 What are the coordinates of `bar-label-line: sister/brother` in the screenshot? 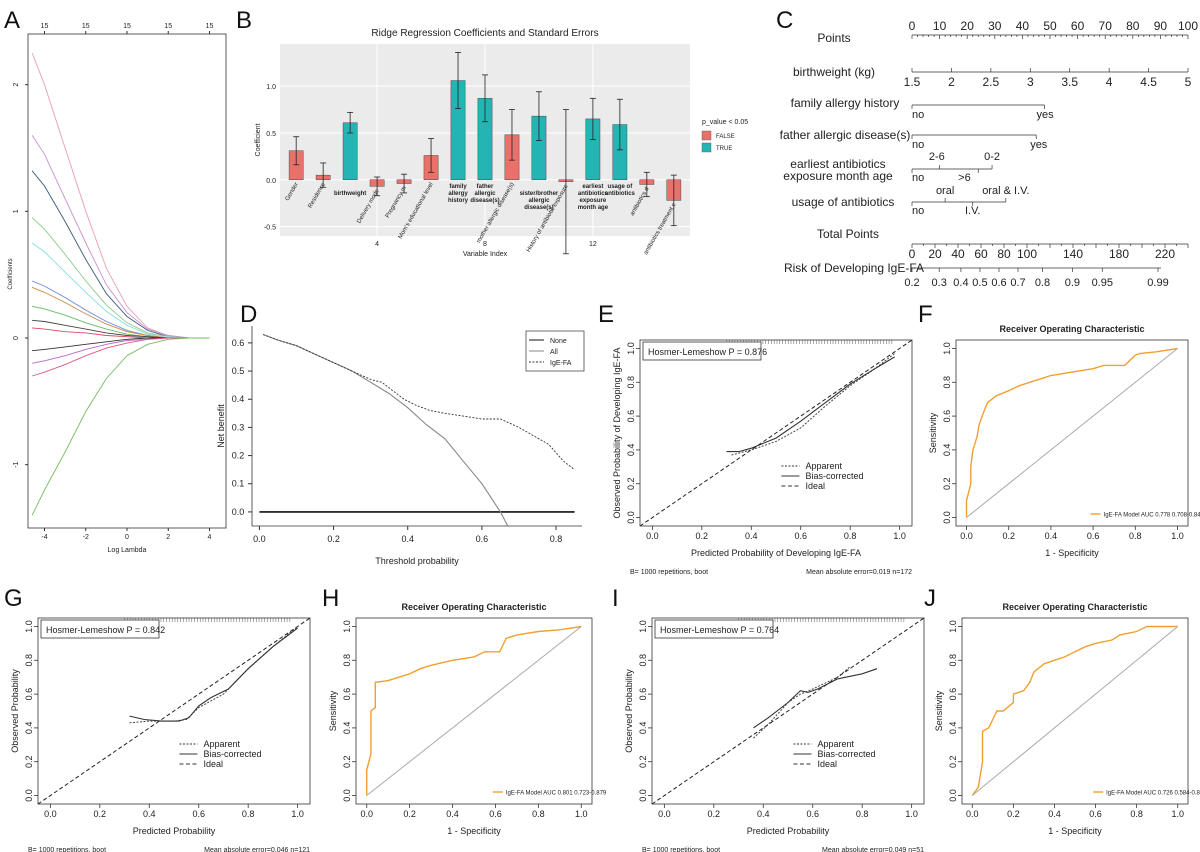 It's located at (539, 194).